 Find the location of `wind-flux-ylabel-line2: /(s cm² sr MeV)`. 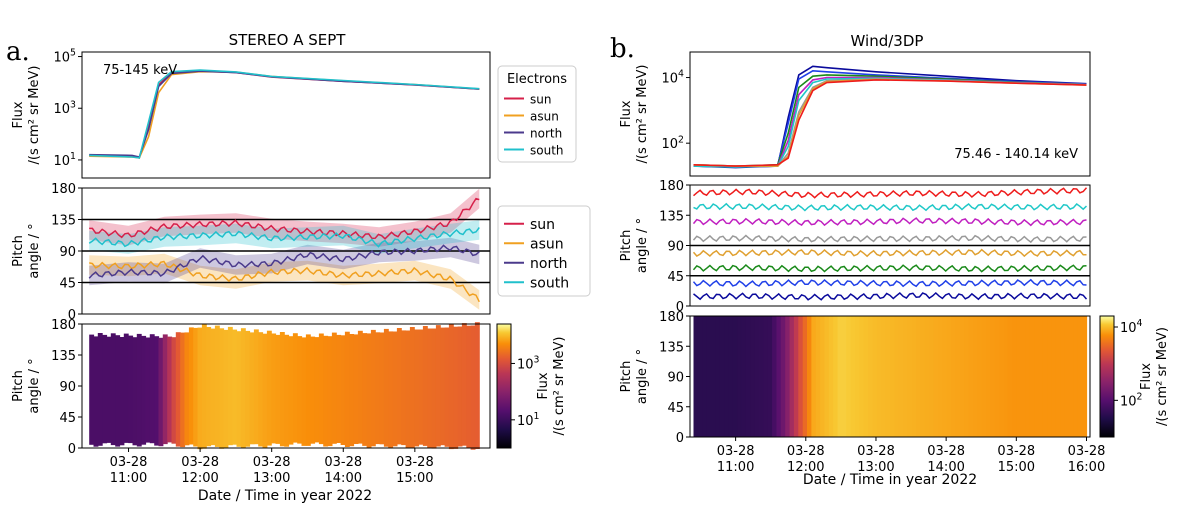

wind-flux-ylabel-line2: /(s cm² sr MeV) is located at coordinates (642, 114).